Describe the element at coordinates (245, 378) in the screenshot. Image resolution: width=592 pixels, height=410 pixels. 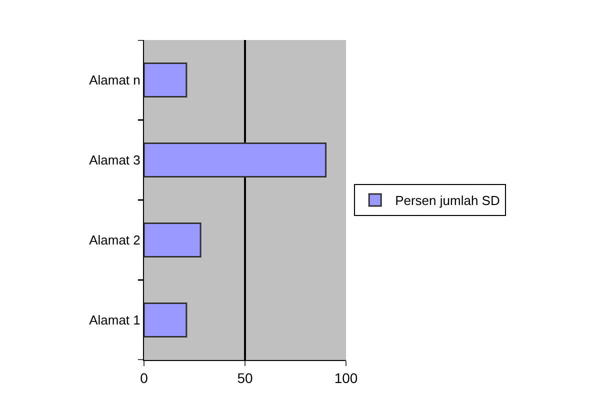
I see `x-tick-label: 50` at that location.